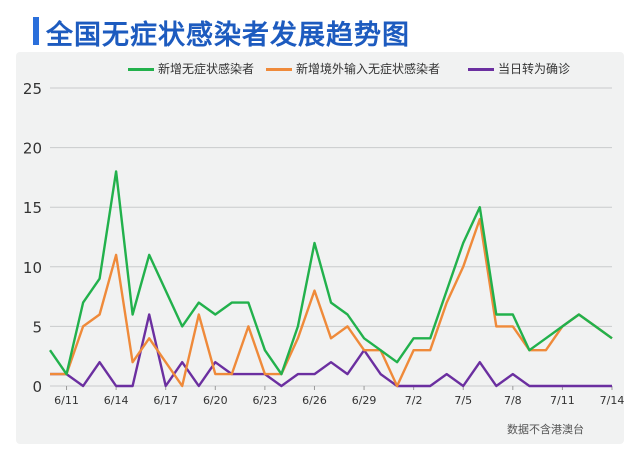 This screenshot has width=640, height=456. What do you see at coordinates (481, 69) in the screenshot?
I see `legend-swatch-purple` at bounding box center [481, 69].